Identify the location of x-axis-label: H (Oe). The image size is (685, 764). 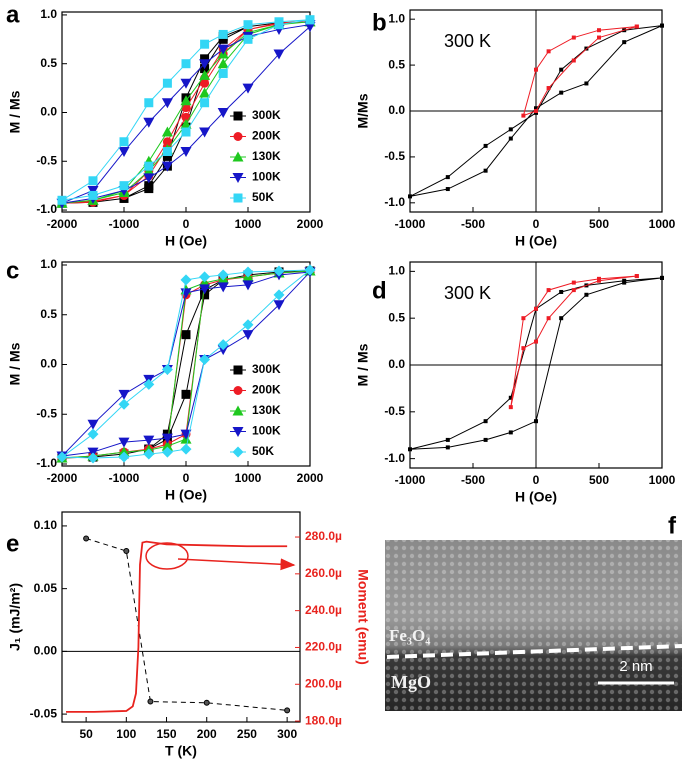
(186, 495).